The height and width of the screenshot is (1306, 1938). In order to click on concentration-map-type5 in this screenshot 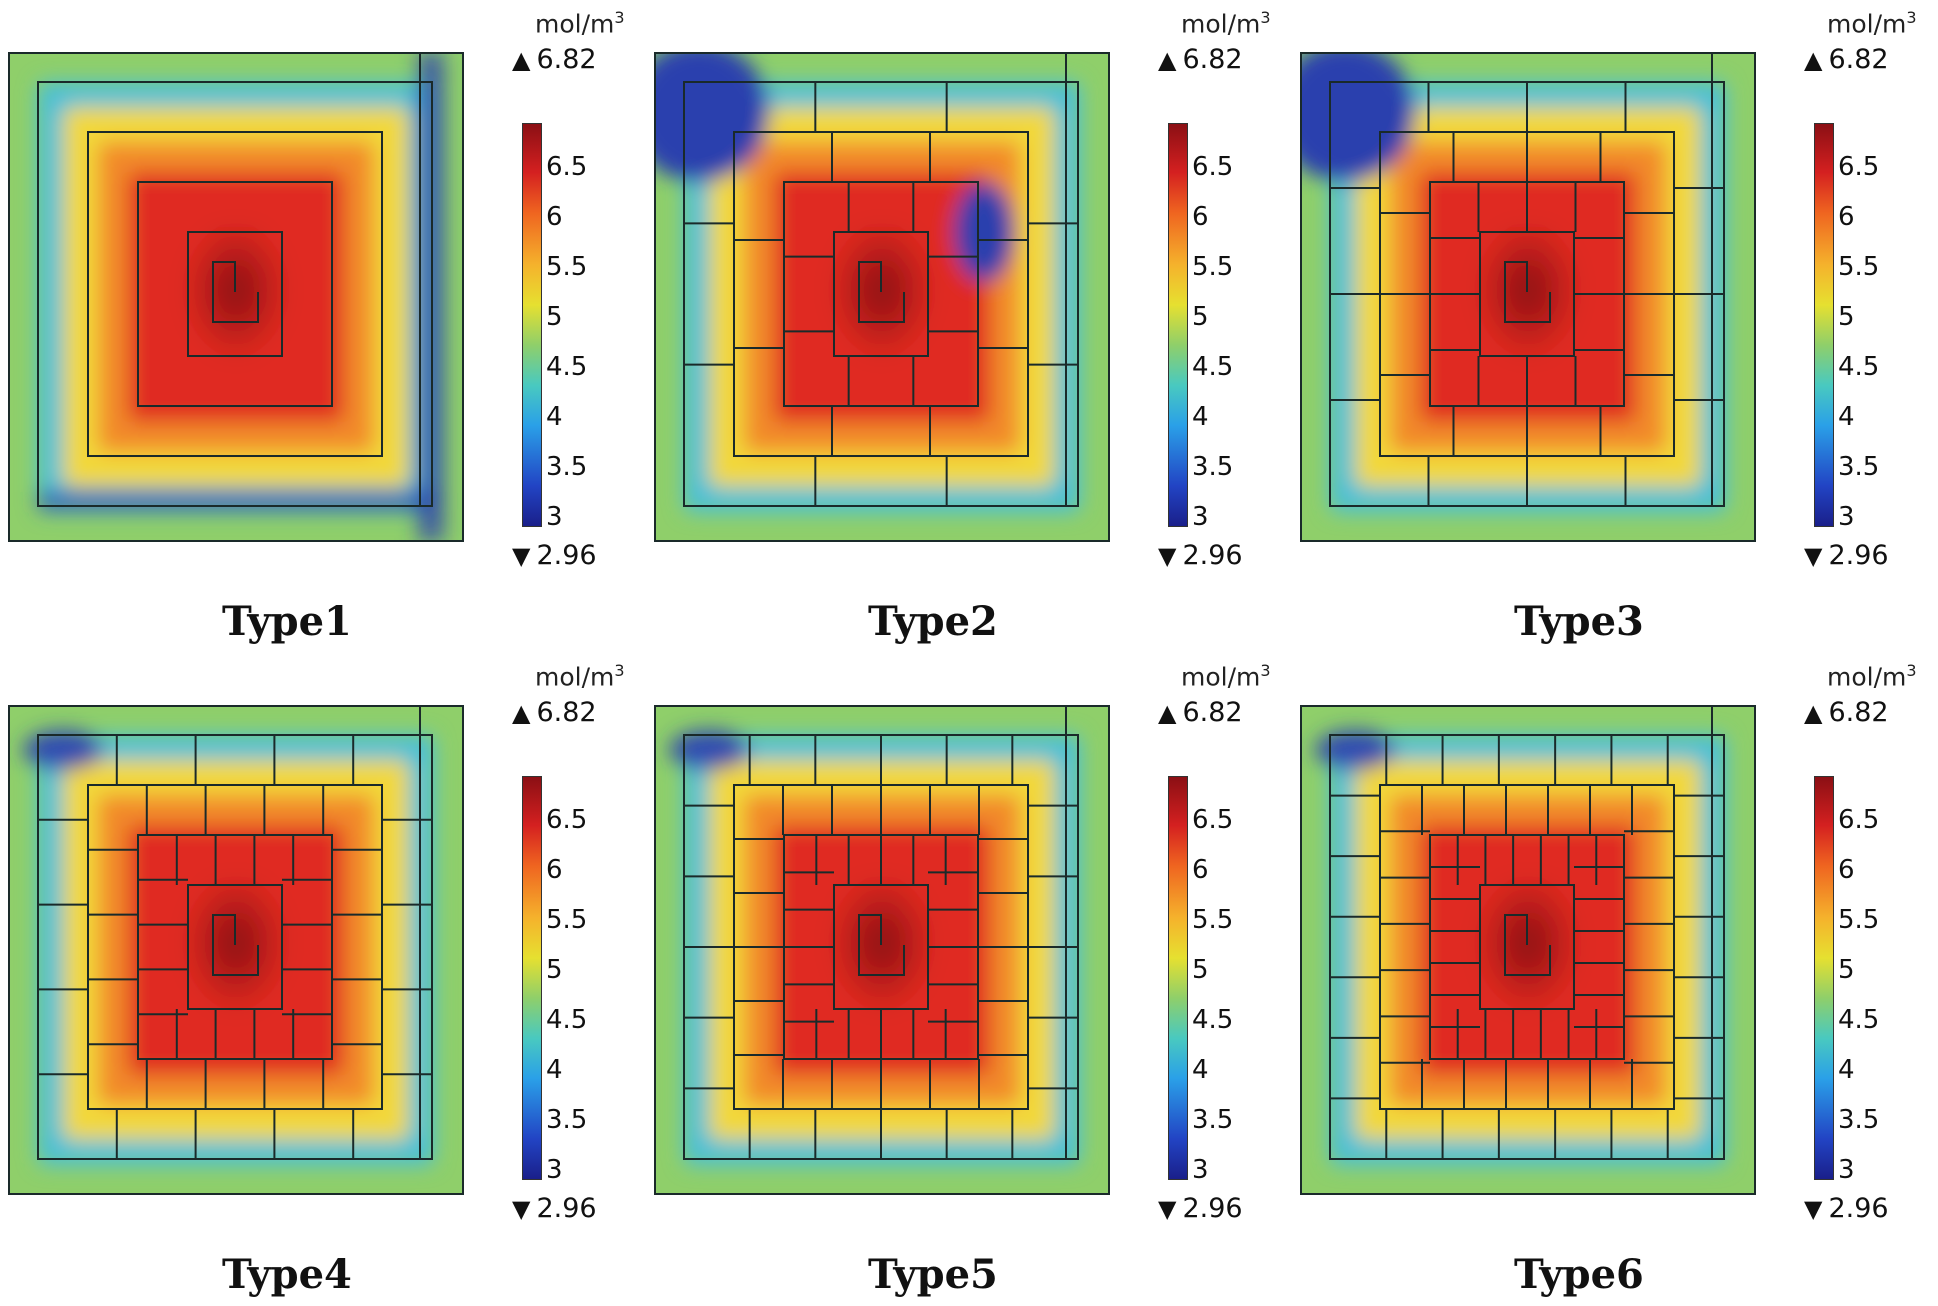, I will do `click(882, 950)`.